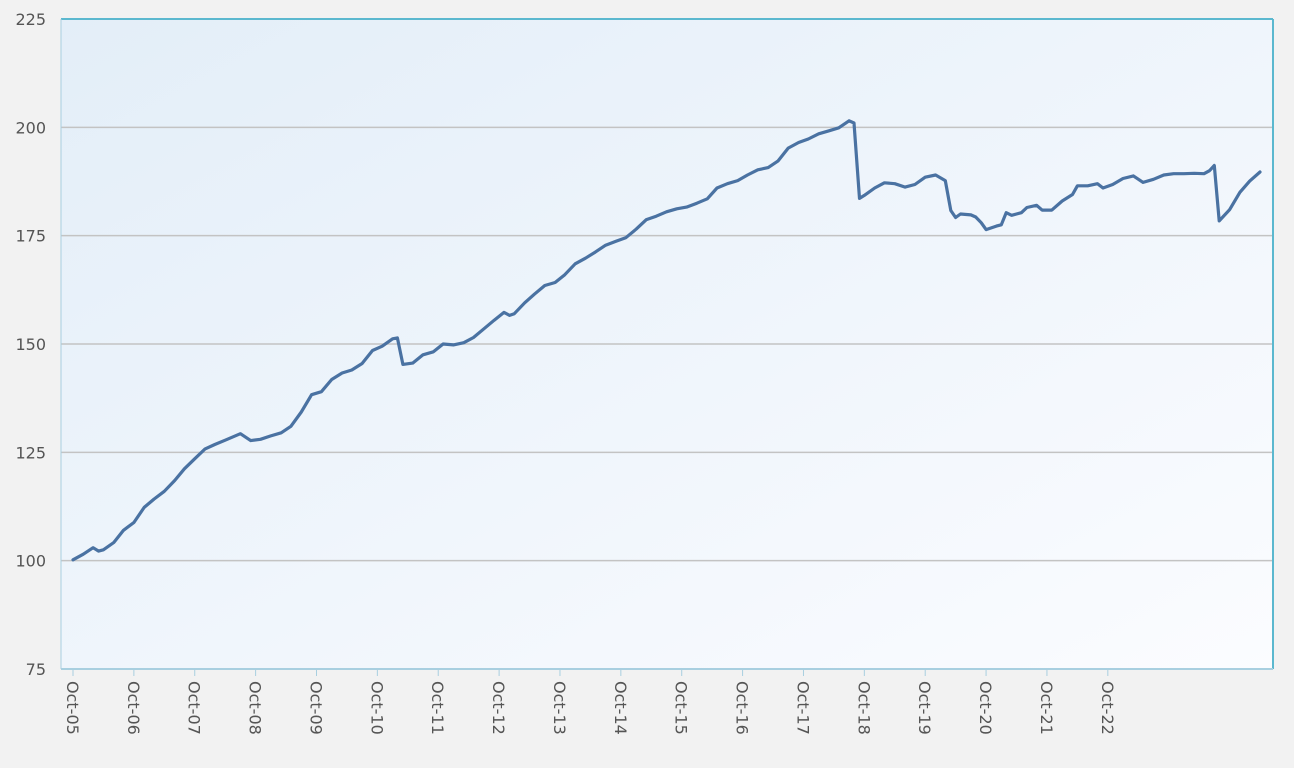 The image size is (1294, 768). Describe the element at coordinates (1046, 708) in the screenshot. I see `x-tick-label: Oct-21` at that location.